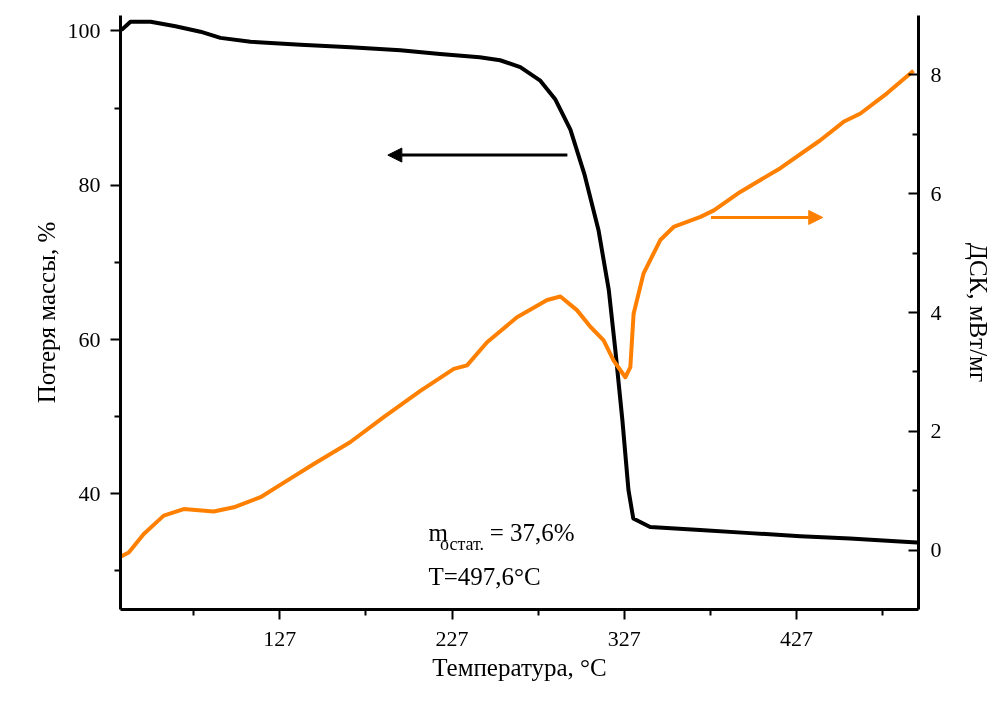 The image size is (1003, 702). Describe the element at coordinates (89, 493) in the screenshot. I see `y-tick-label: 40` at that location.